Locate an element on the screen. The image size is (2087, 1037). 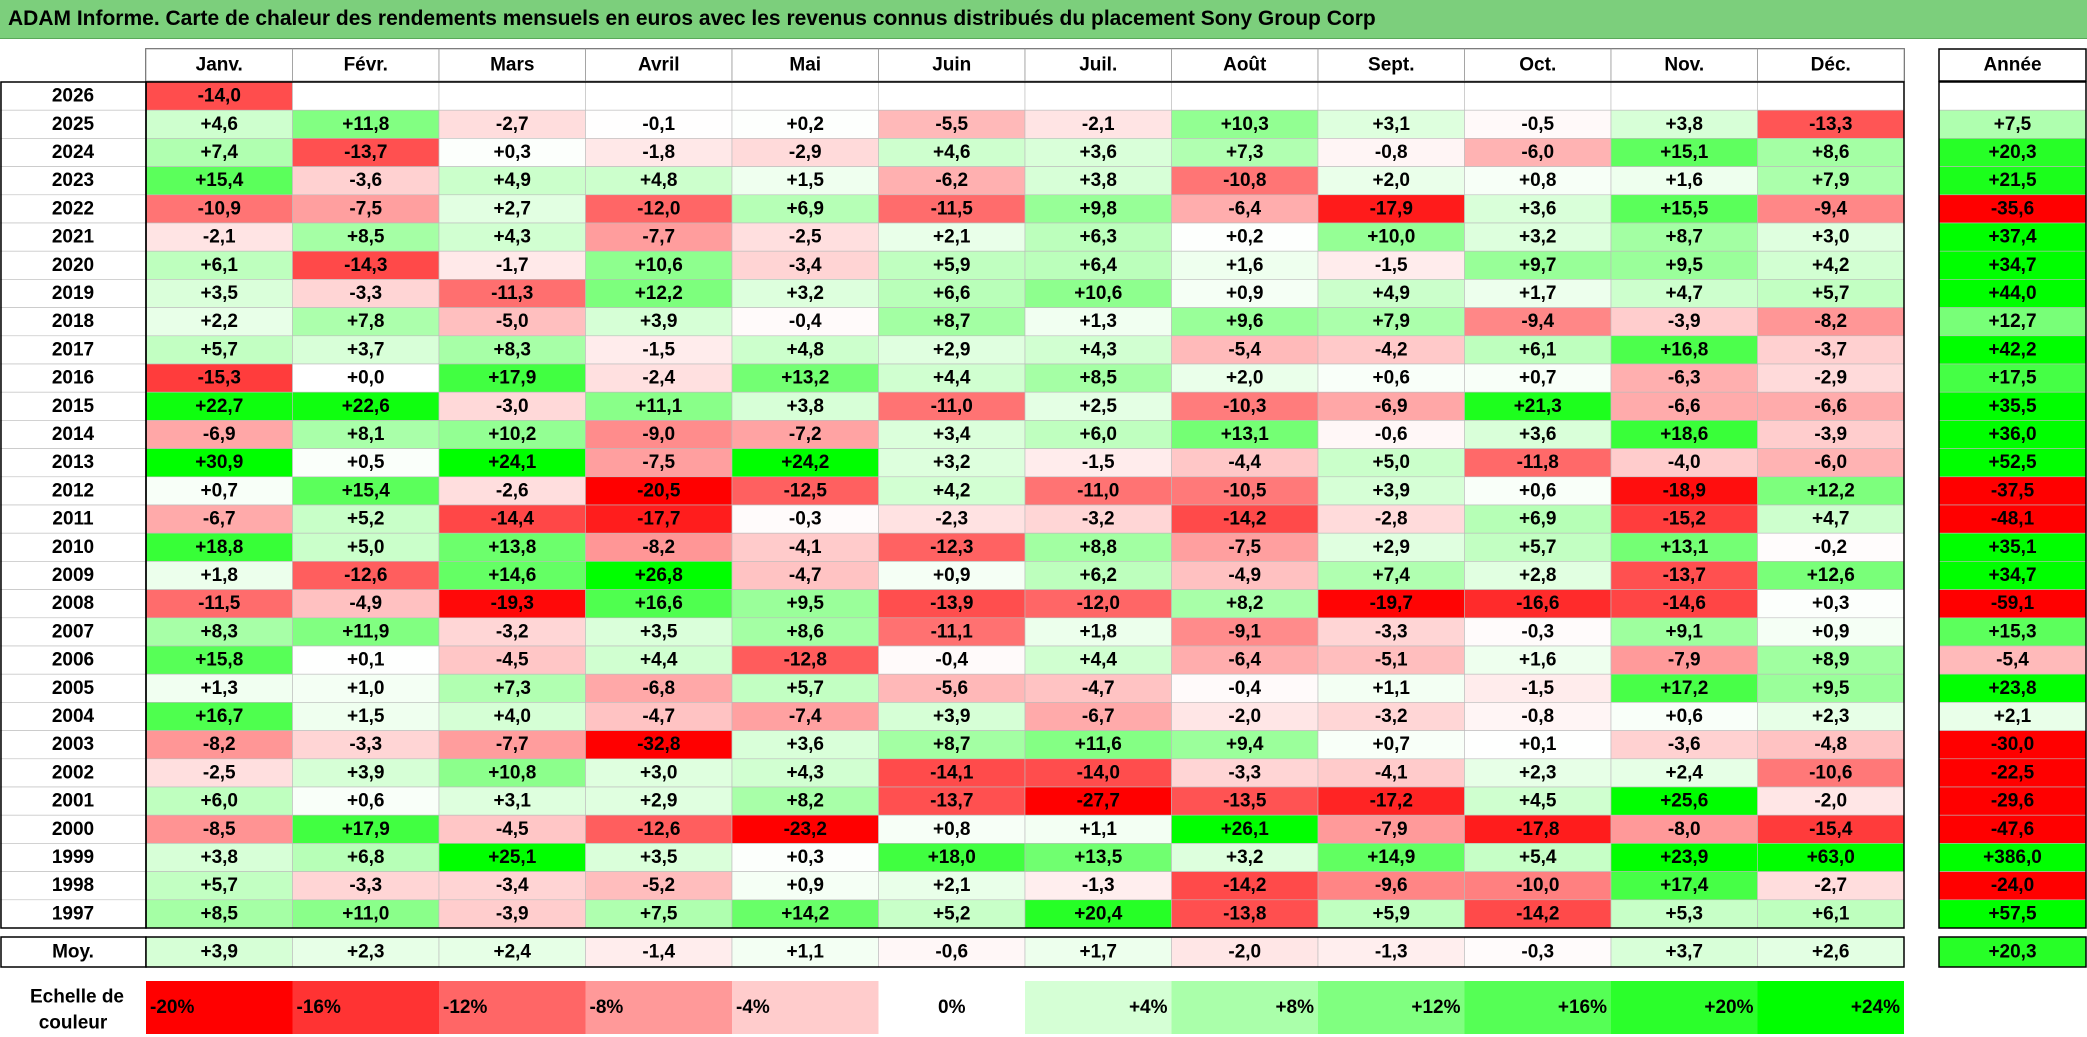
heat-cell-value: -11,5 is located at coordinates (952, 208).